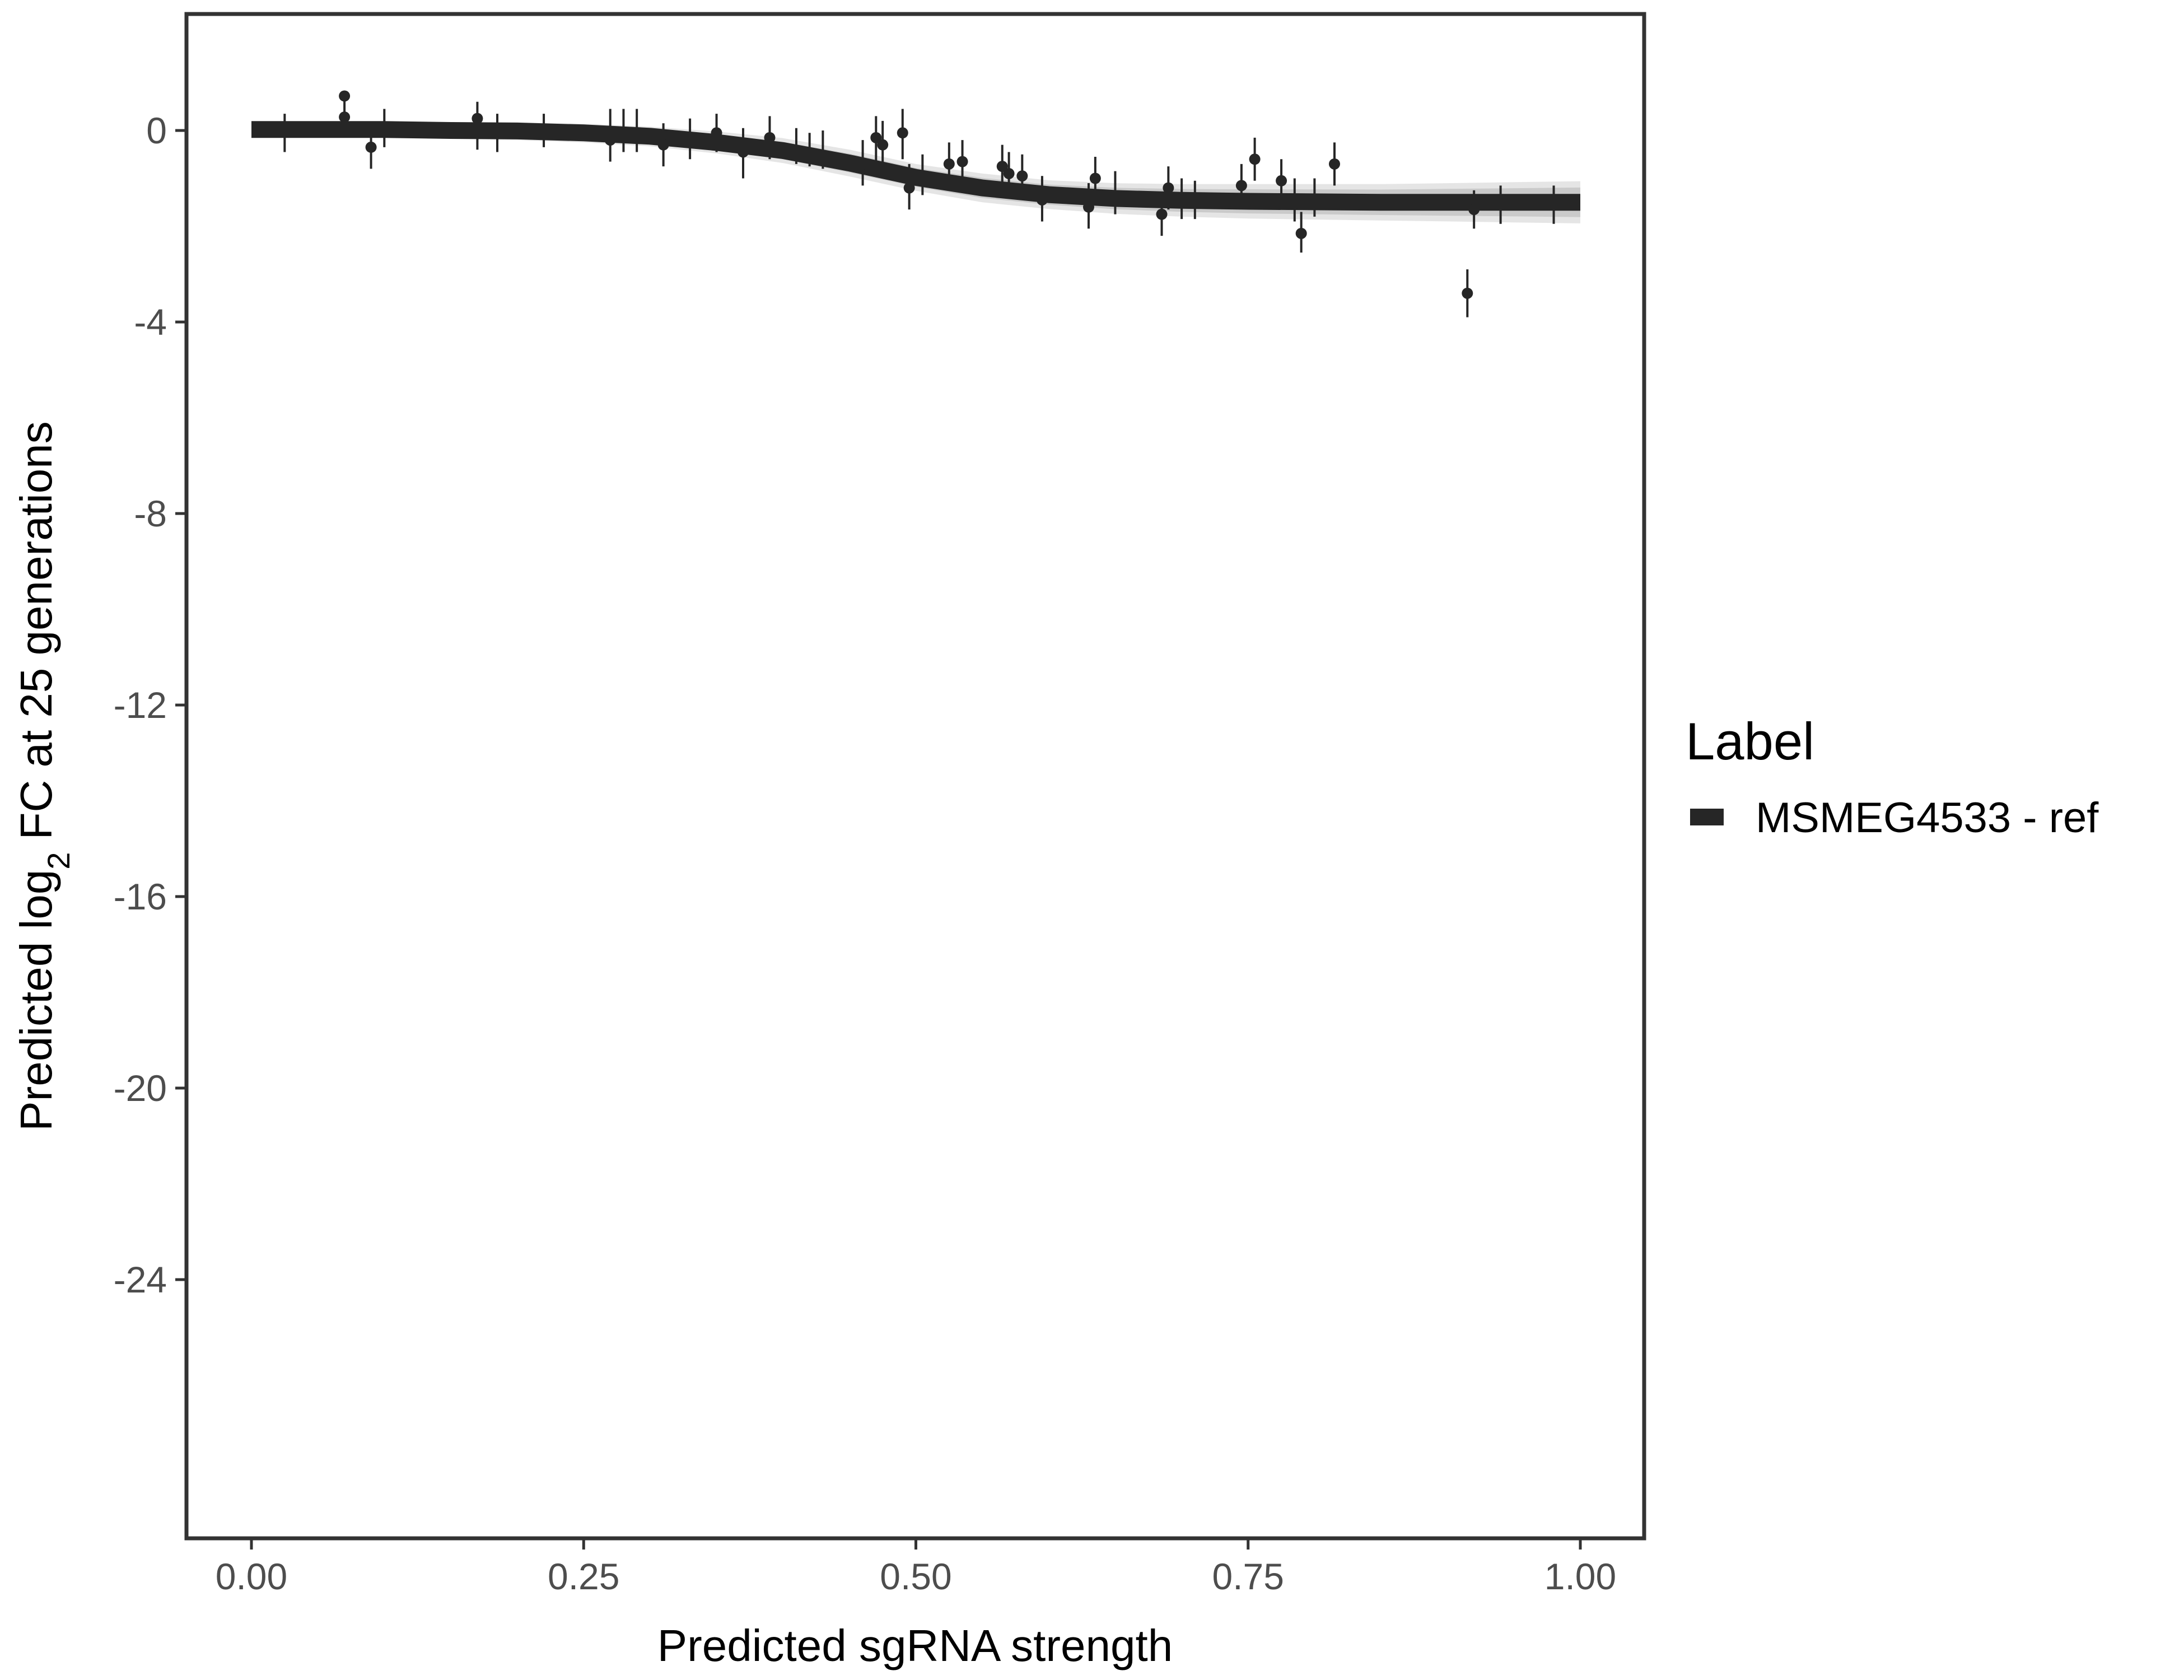  What do you see at coordinates (151, 322) in the screenshot?
I see `y-tick-label: -4` at bounding box center [151, 322].